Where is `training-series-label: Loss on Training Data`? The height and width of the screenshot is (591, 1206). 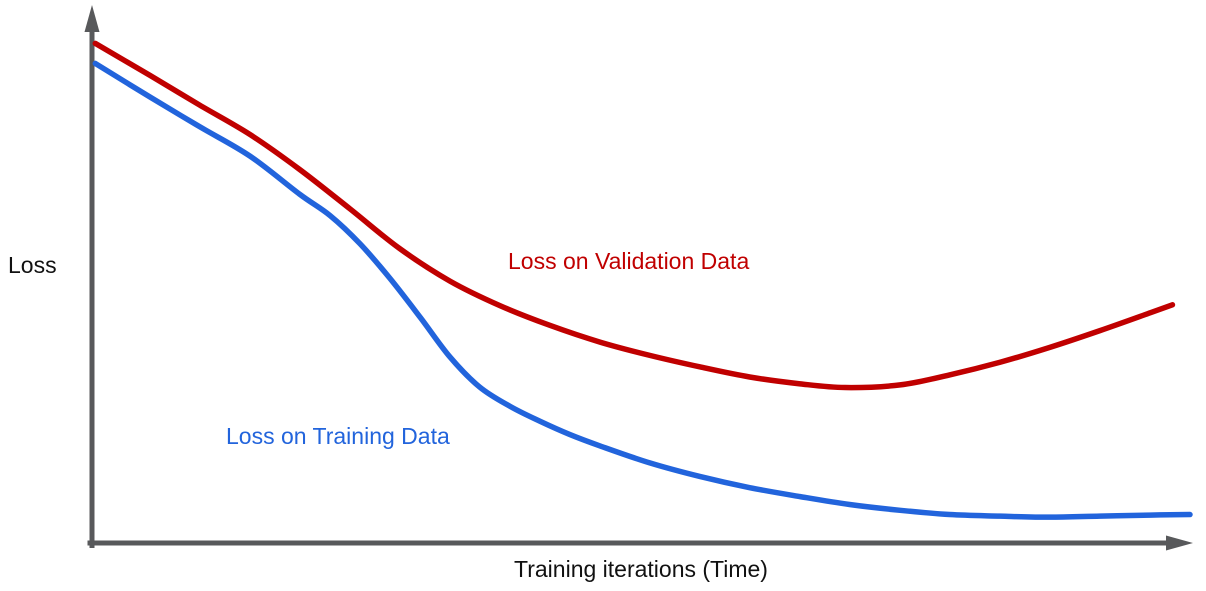 training-series-label: Loss on Training Data is located at coordinates (338, 436).